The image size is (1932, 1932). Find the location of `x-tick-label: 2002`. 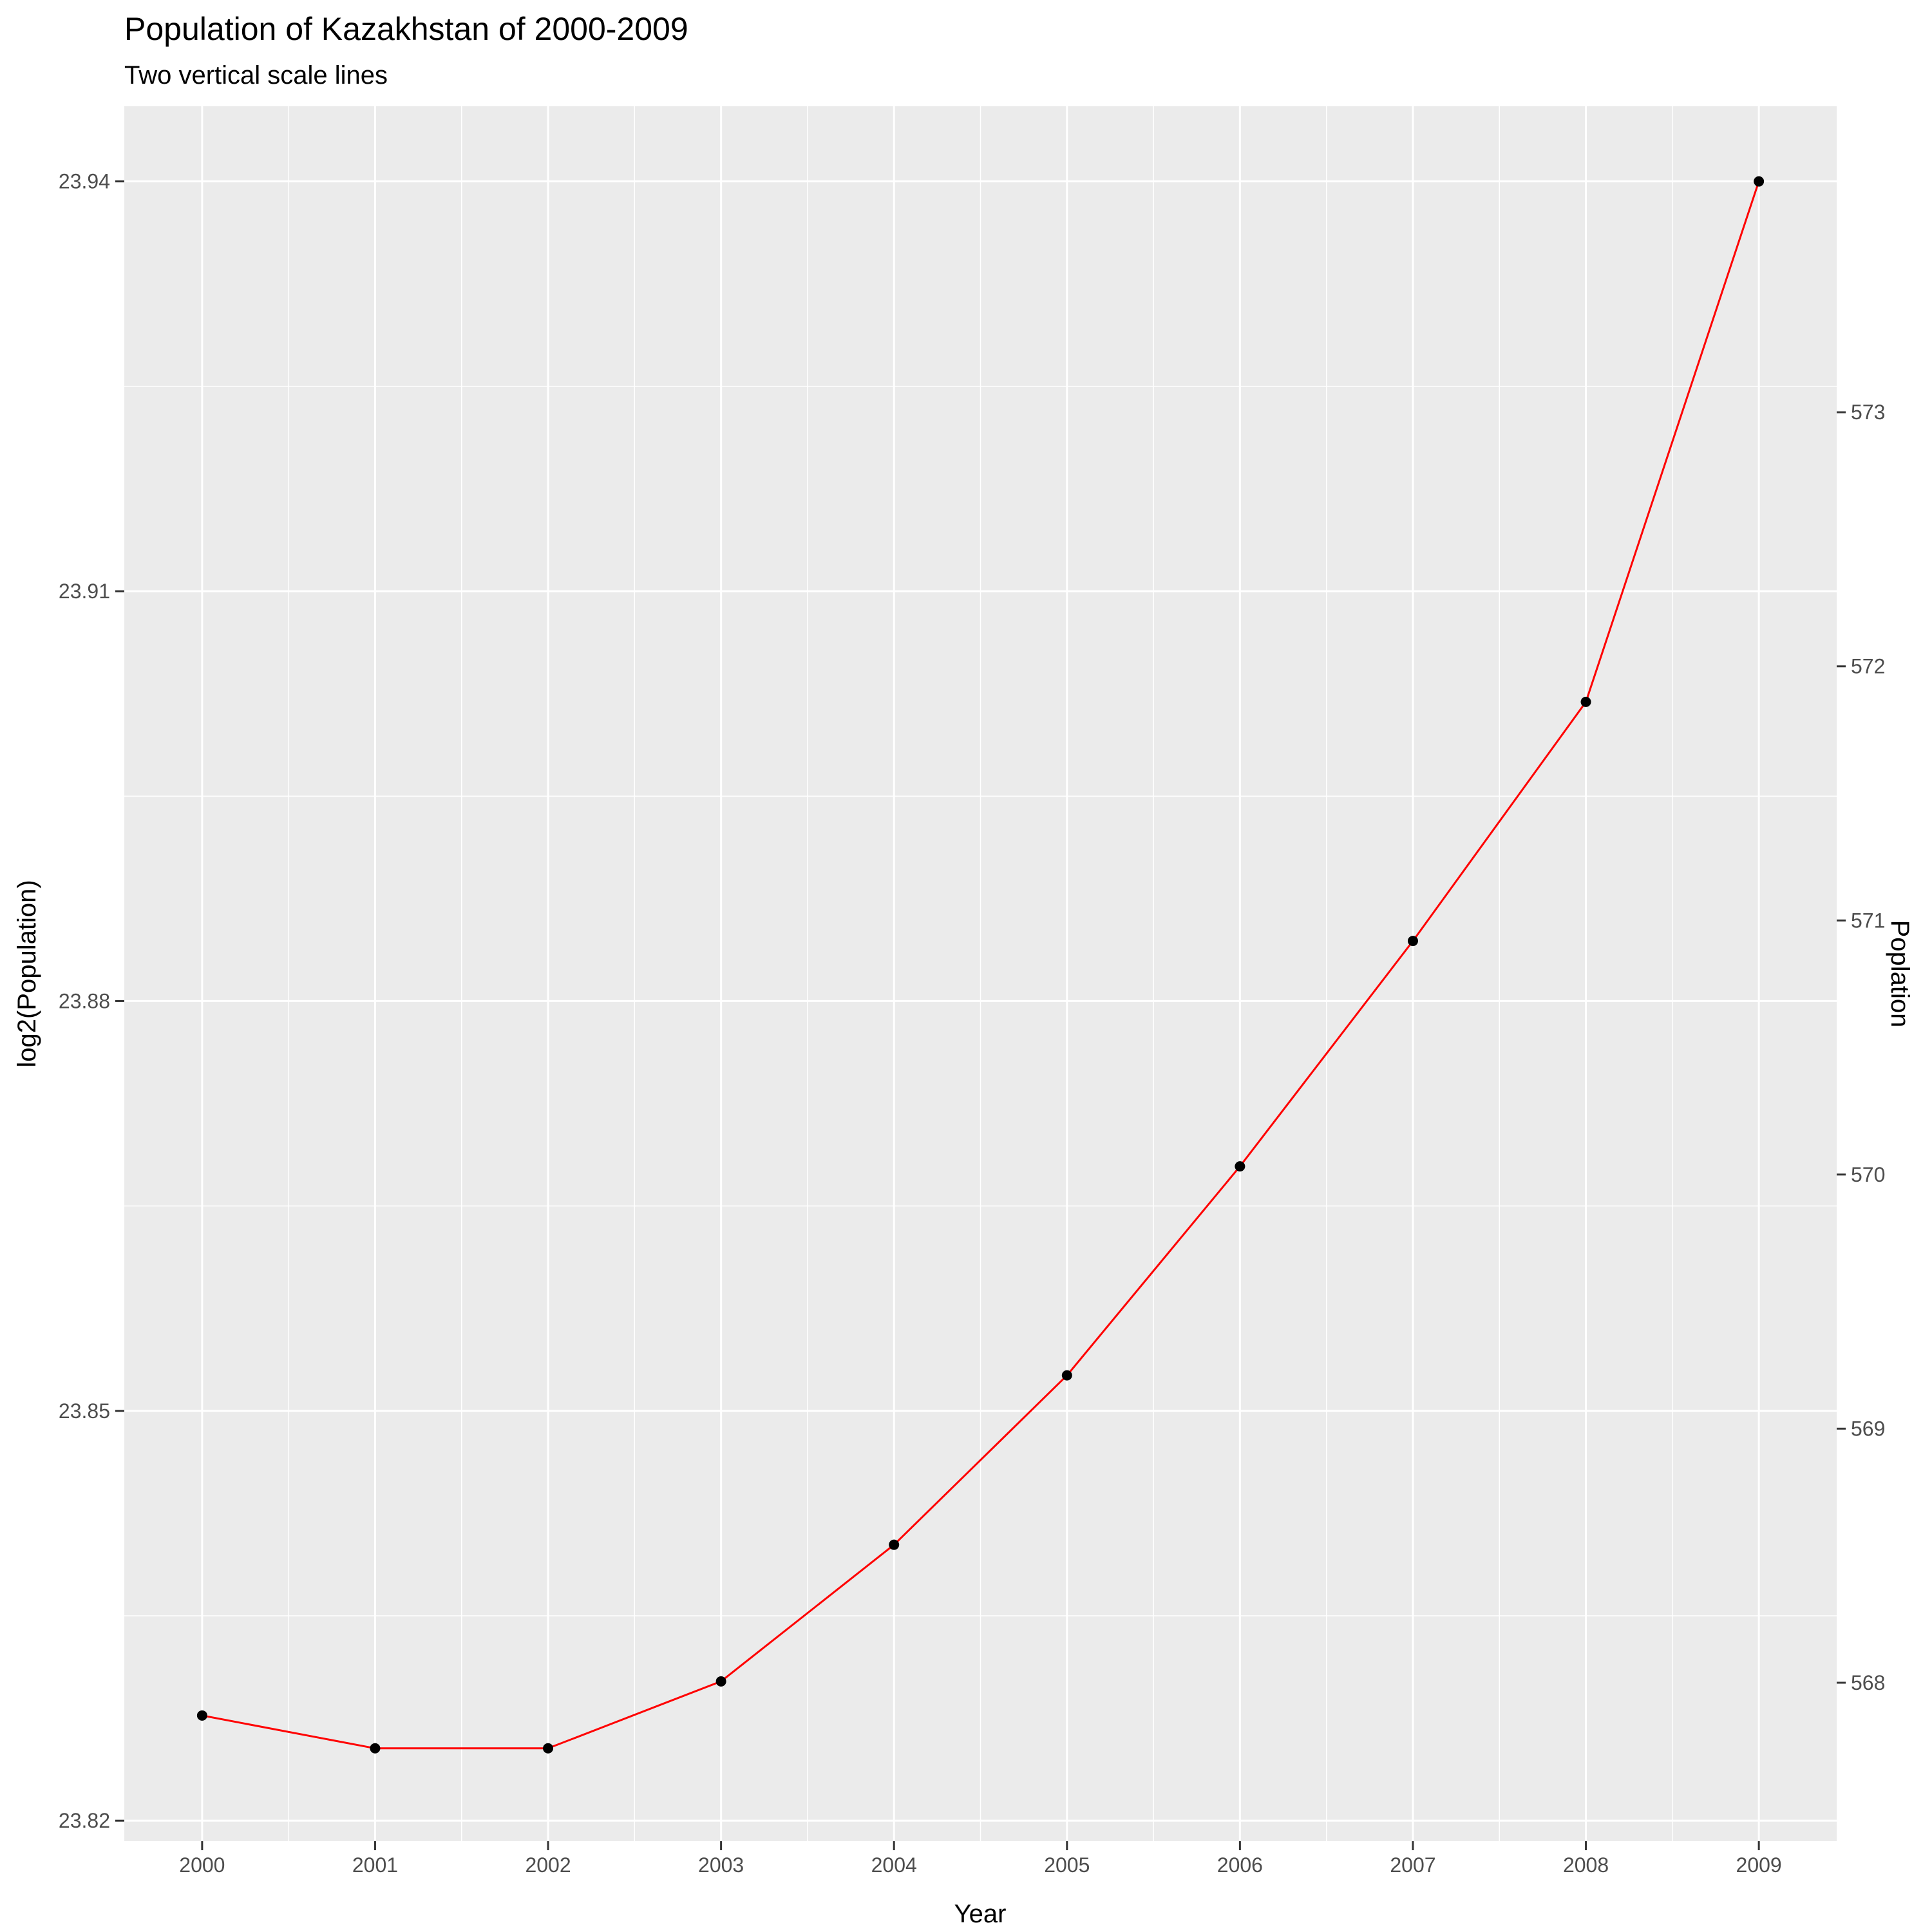

x-tick-label: 2002 is located at coordinates (548, 1865).